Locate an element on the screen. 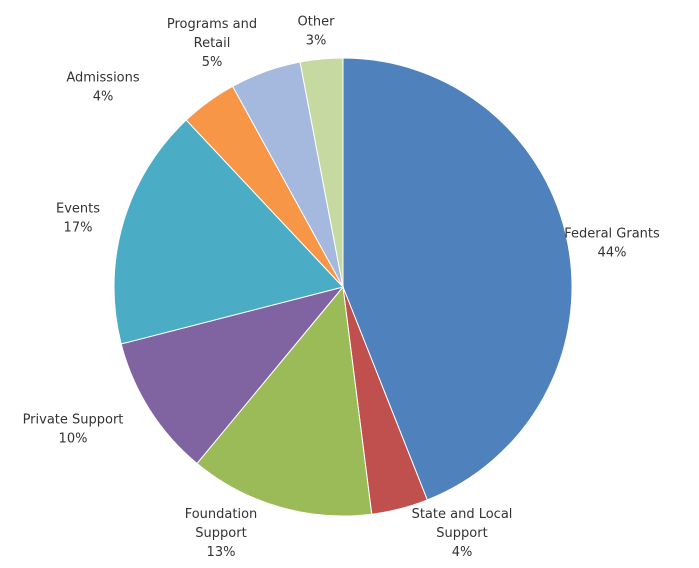 Image resolution: width=699 pixels, height=568 pixels. data-label-admissions: 4% is located at coordinates (103, 97).